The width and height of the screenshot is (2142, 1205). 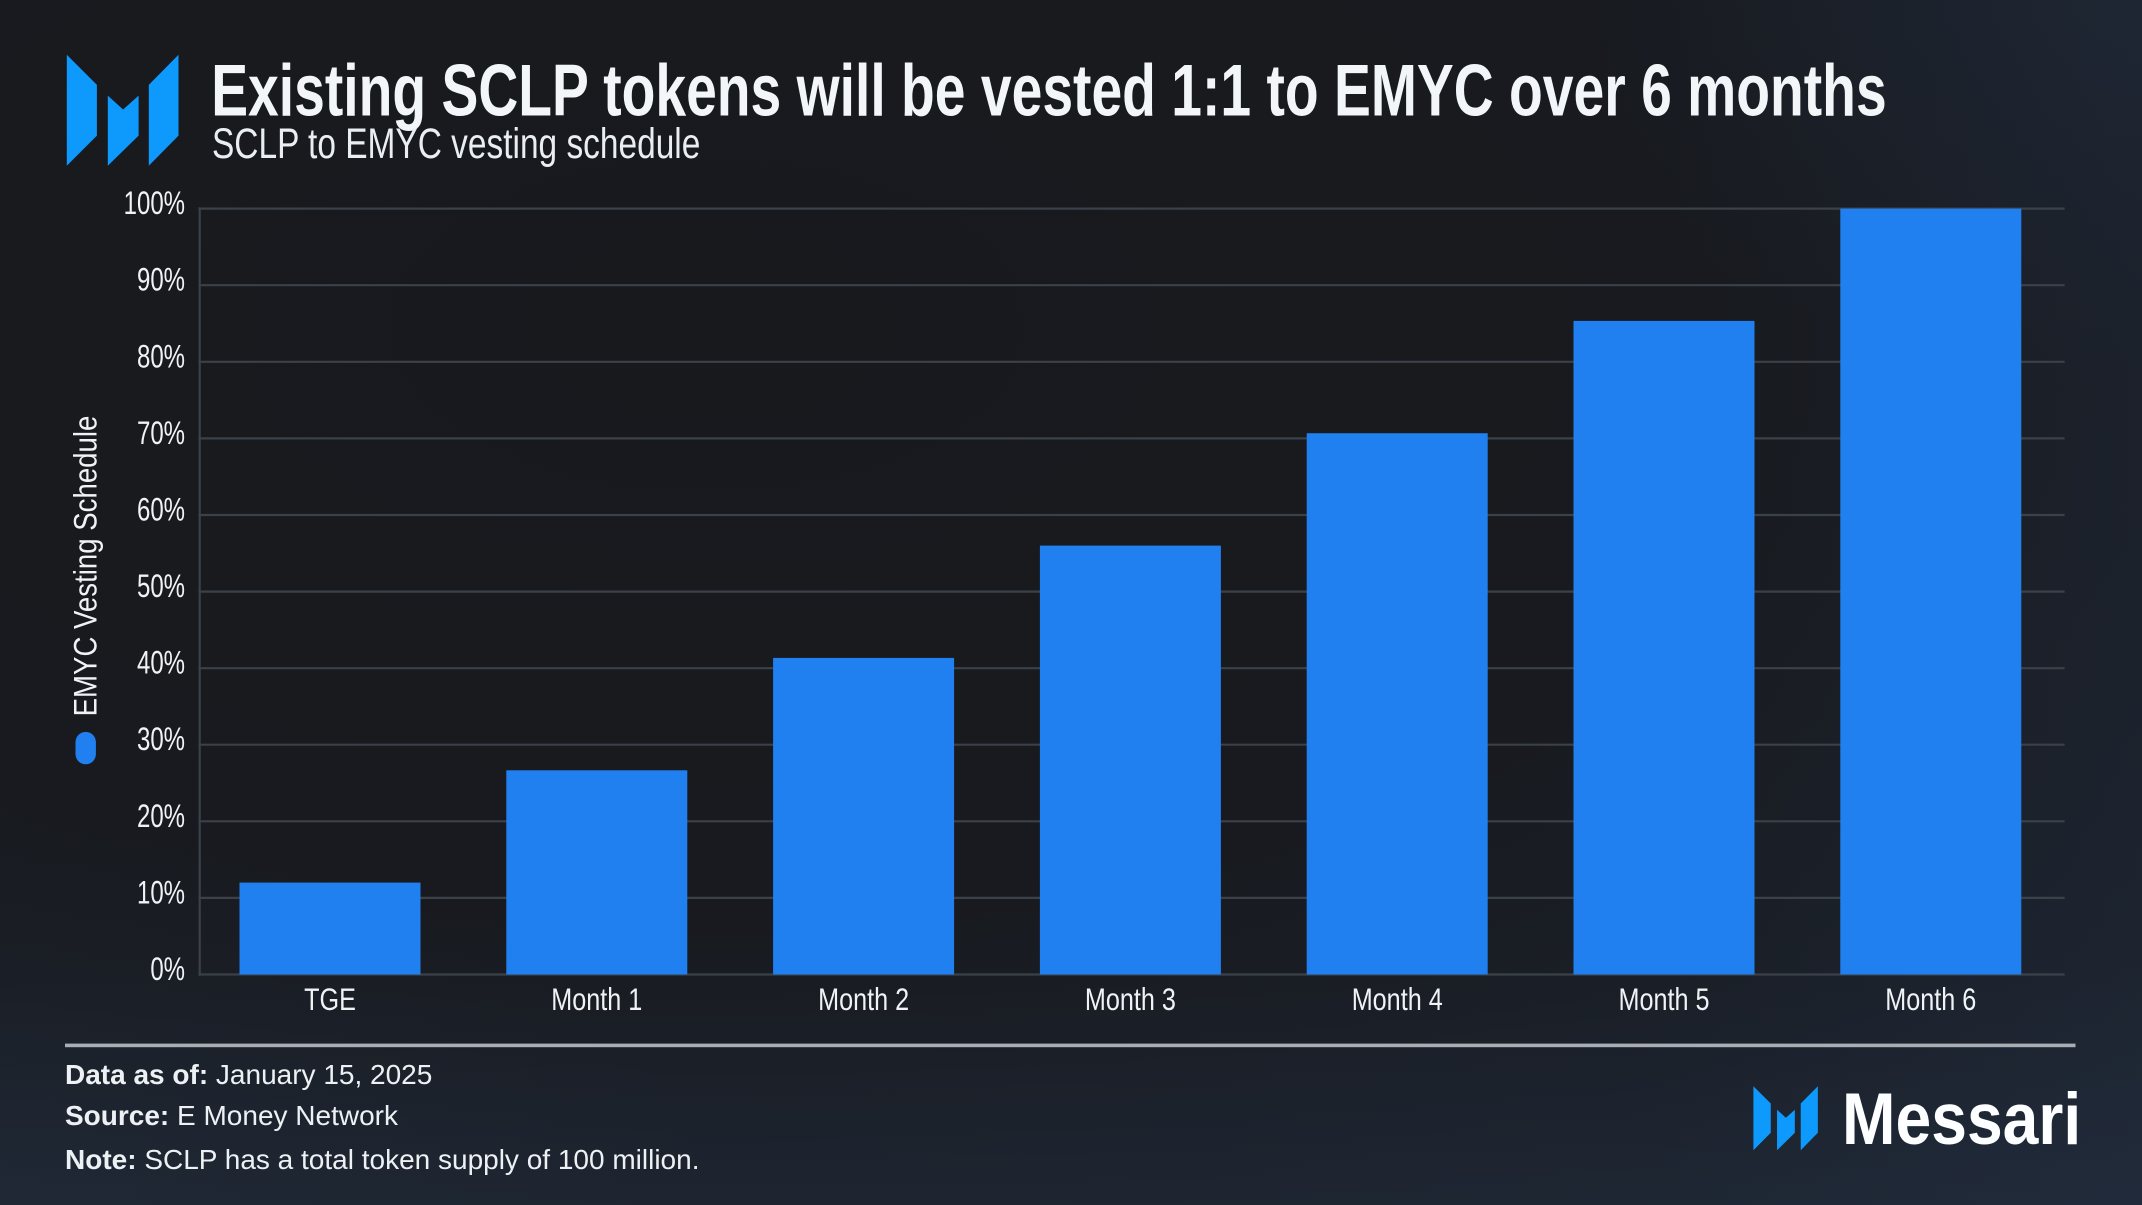 I want to click on svg-text: 10%, so click(x=161, y=892).